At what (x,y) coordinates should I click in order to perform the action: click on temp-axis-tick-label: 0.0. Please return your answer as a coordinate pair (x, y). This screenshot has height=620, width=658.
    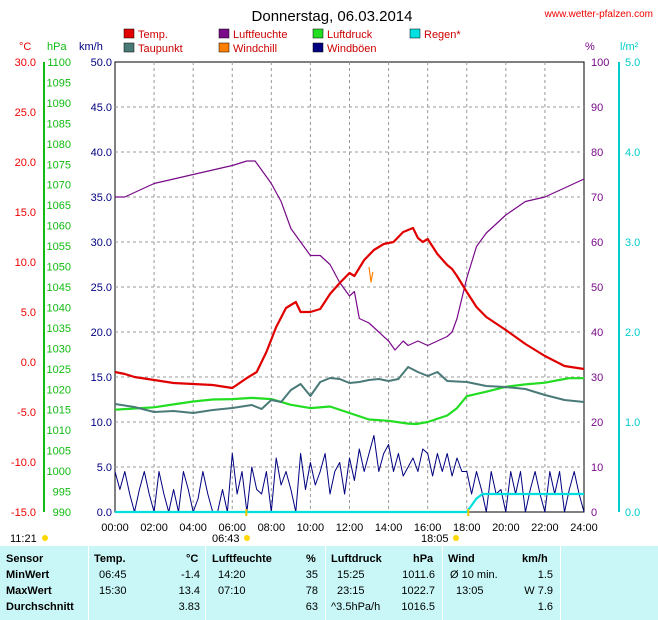
    Looking at the image, I should click on (28, 363).